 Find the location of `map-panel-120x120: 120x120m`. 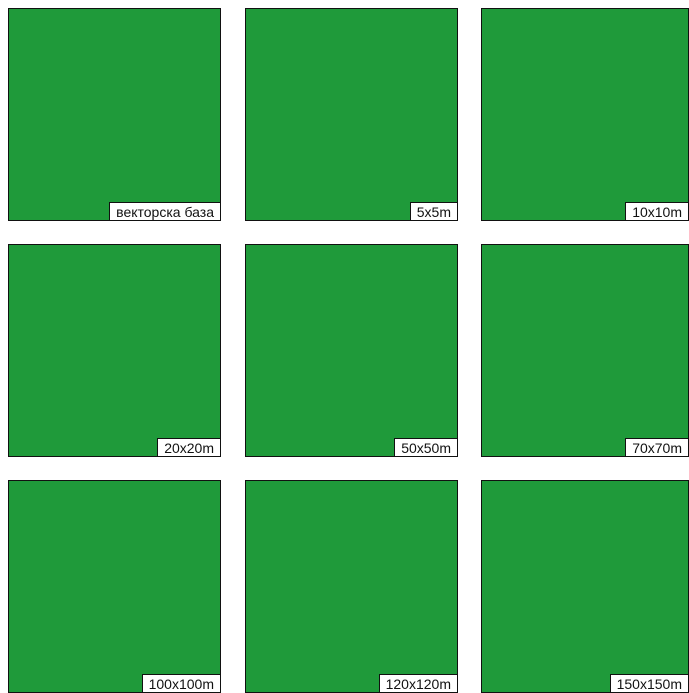

map-panel-120x120: 120x120m is located at coordinates (351, 586).